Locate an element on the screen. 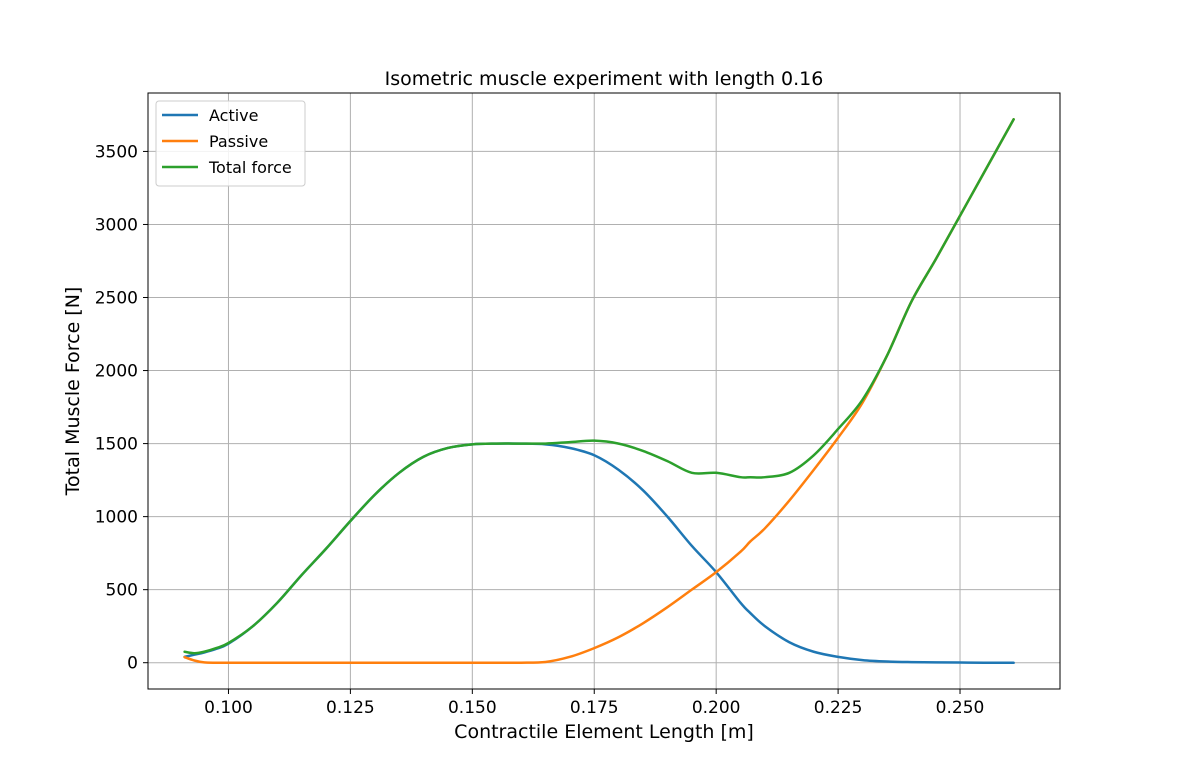  x-tick-label: 0.250 is located at coordinates (960, 708).